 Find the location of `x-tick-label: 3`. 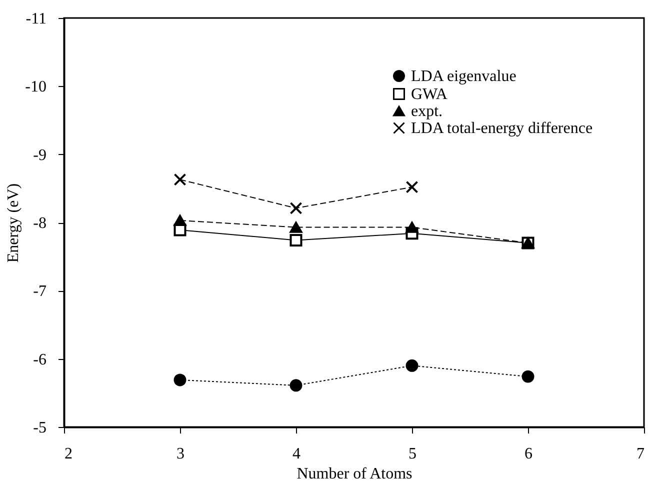

x-tick-label: 3 is located at coordinates (180, 454).